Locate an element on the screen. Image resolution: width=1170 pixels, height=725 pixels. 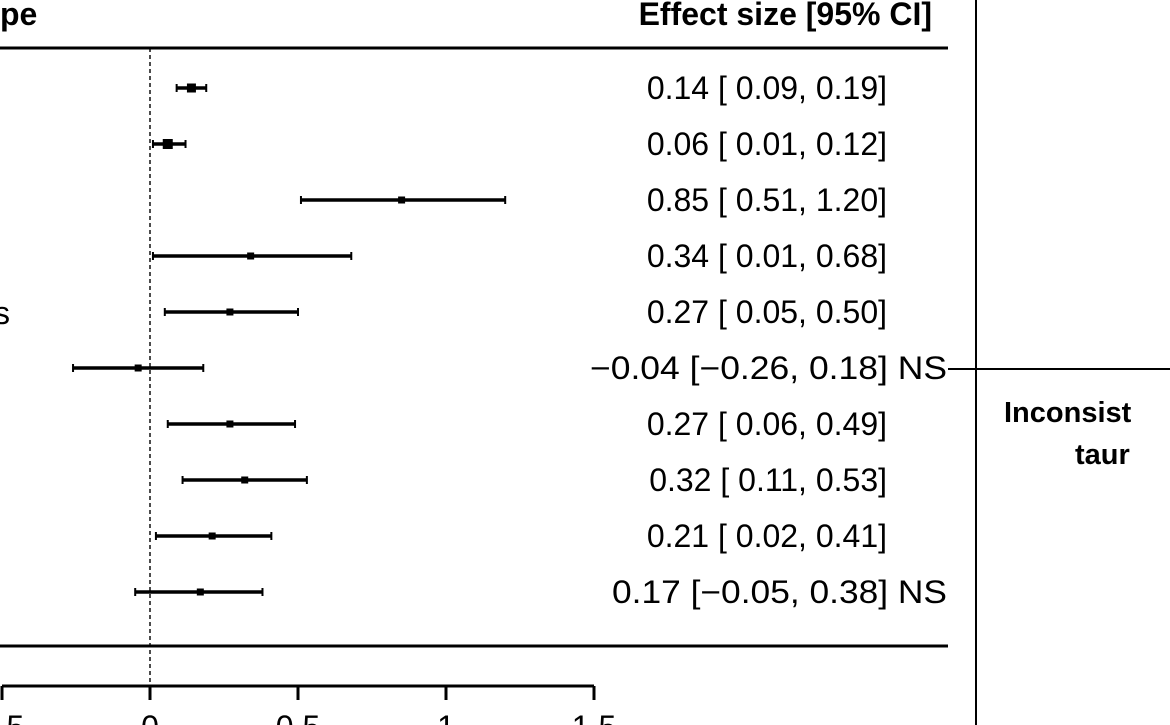
effect-size-label: 0.14 [ 0.09, 0.19] is located at coordinates (767, 88).